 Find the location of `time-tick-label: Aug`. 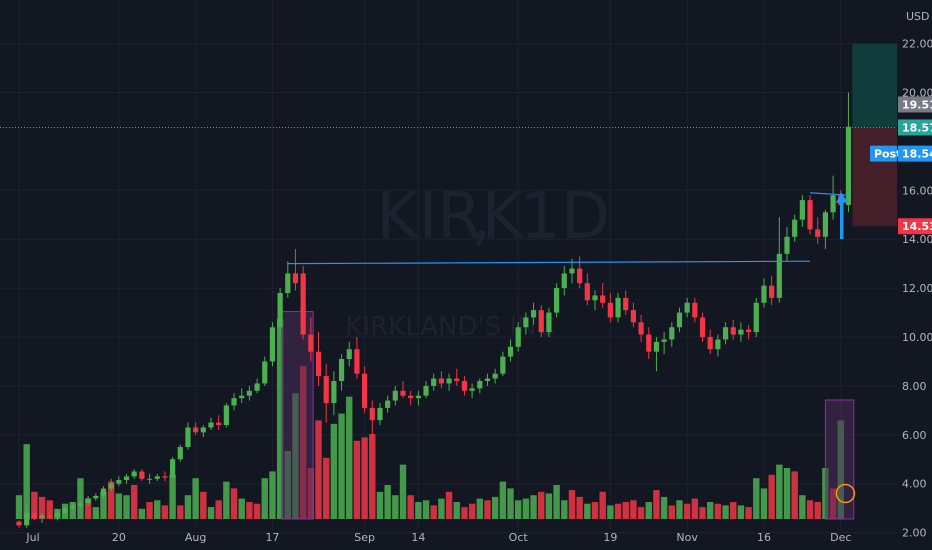

time-tick-label: Aug is located at coordinates (195, 537).